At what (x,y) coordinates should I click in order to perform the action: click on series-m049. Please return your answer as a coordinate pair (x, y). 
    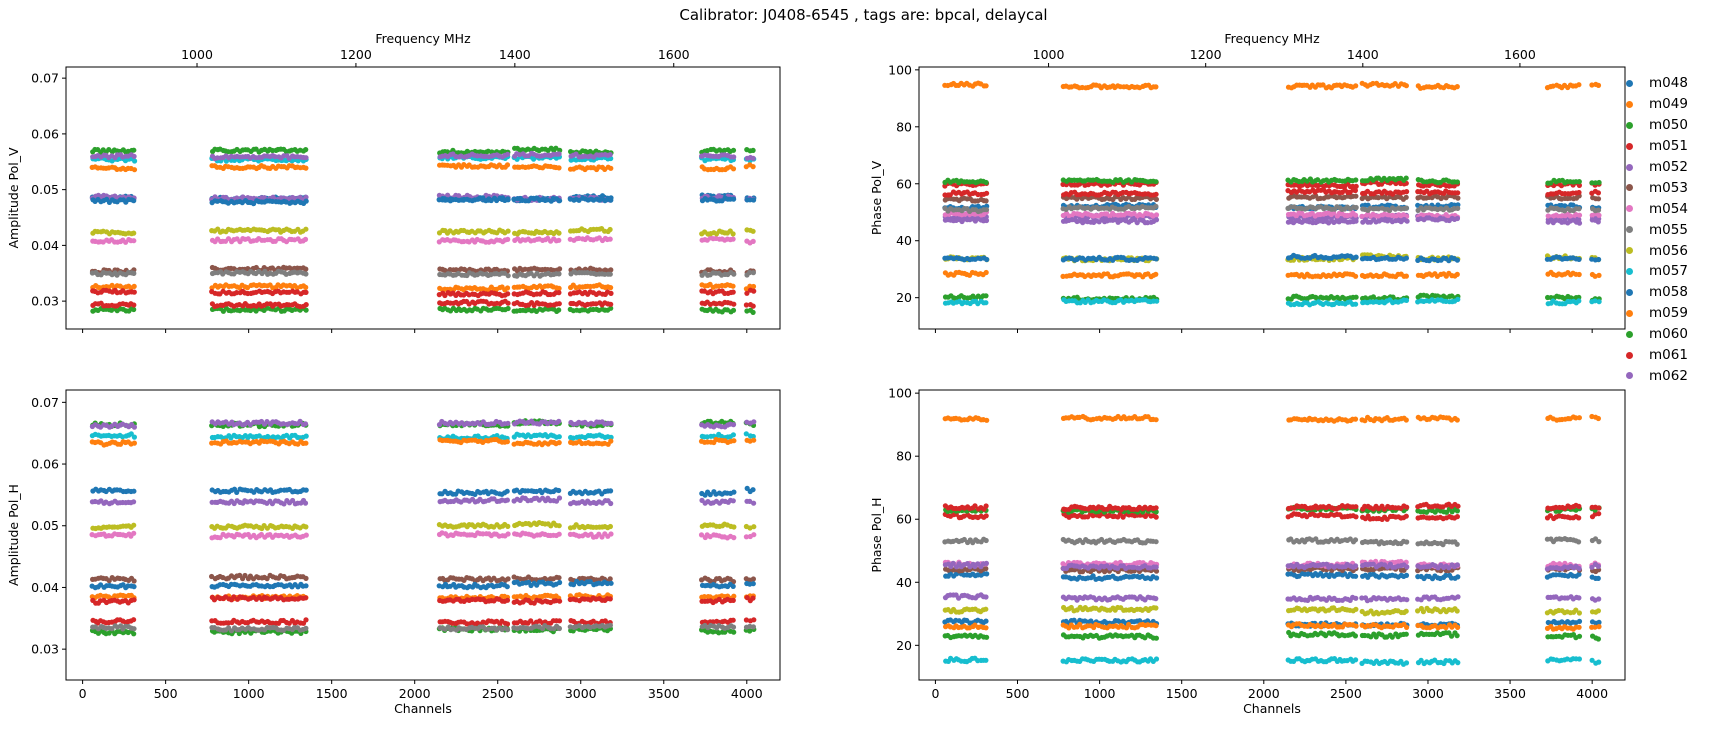
    Looking at the image, I should click on (423, 287).